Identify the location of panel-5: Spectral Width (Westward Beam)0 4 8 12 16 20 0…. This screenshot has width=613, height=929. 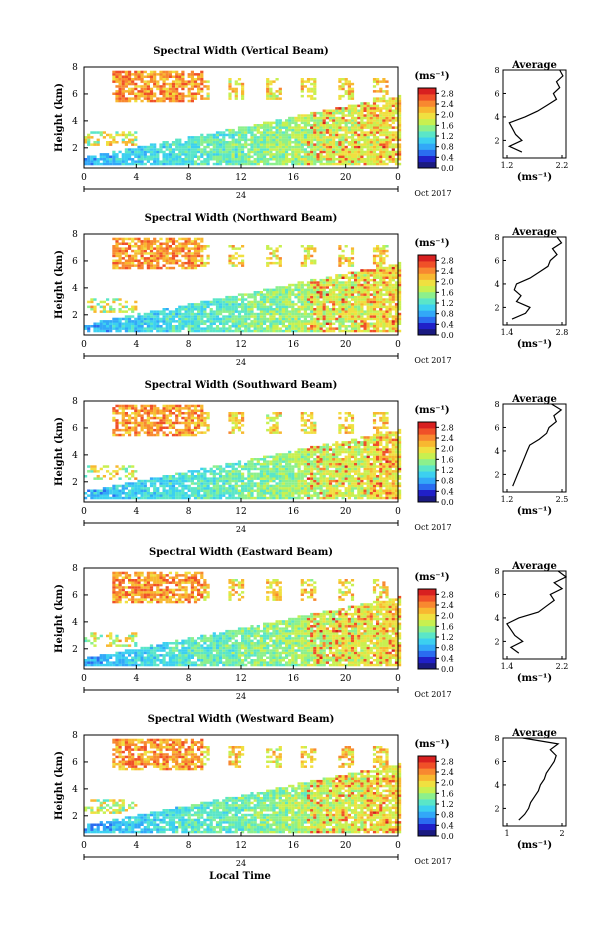
(310, 791).